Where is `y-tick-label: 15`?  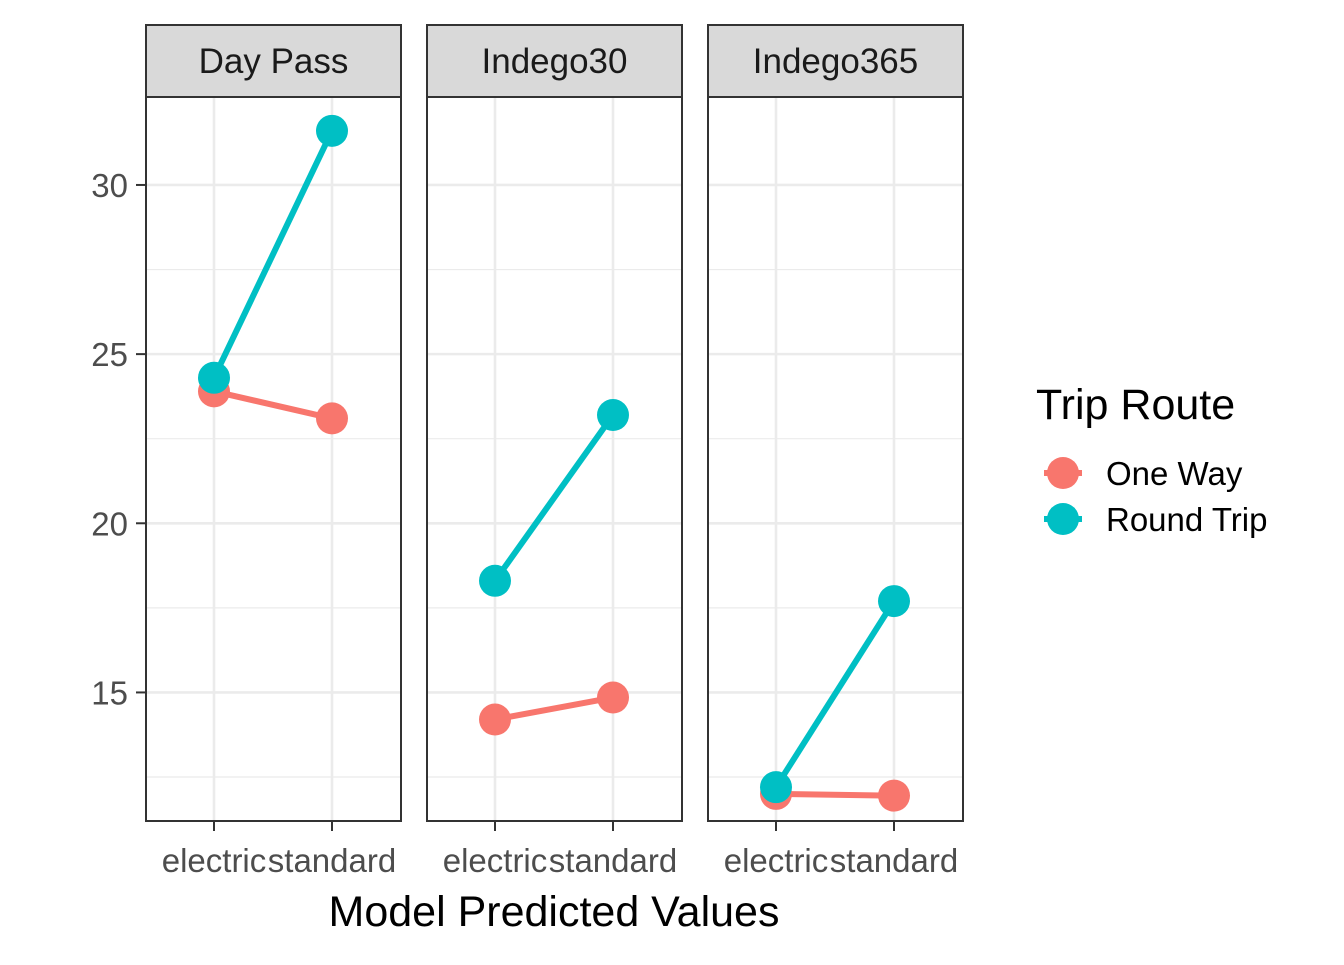
y-tick-label: 15 is located at coordinates (109, 692).